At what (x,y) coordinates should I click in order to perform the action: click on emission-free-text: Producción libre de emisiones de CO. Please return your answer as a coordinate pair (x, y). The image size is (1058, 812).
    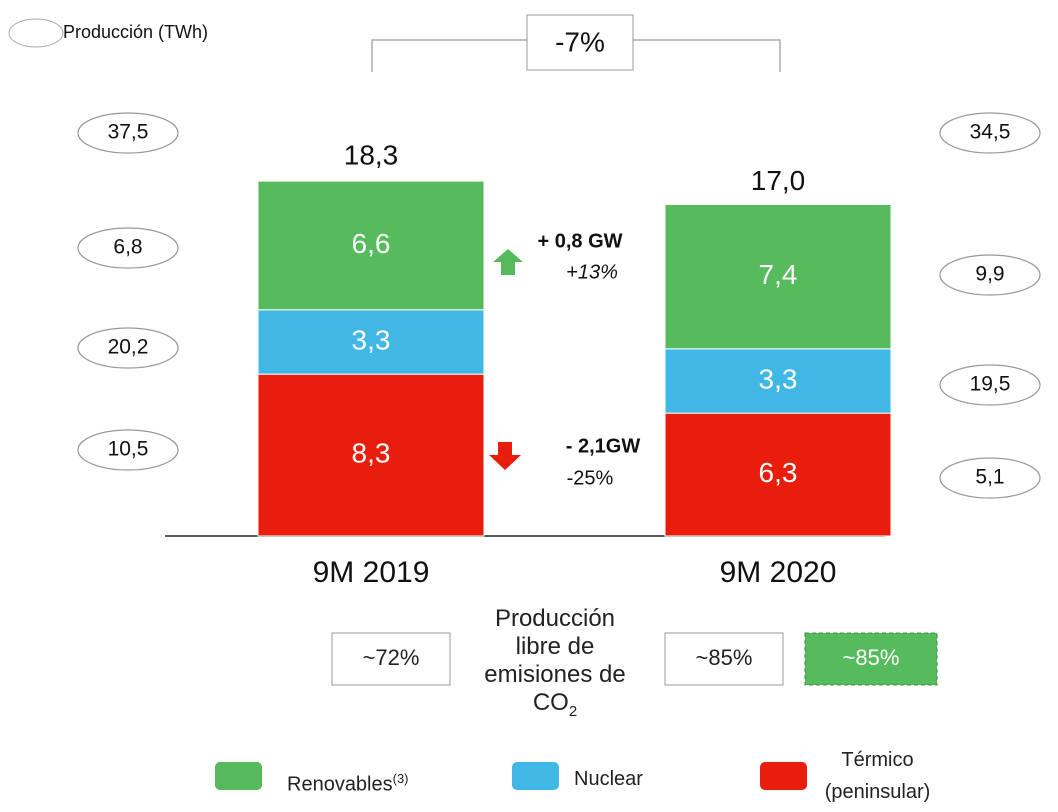
    Looking at the image, I should click on (555, 660).